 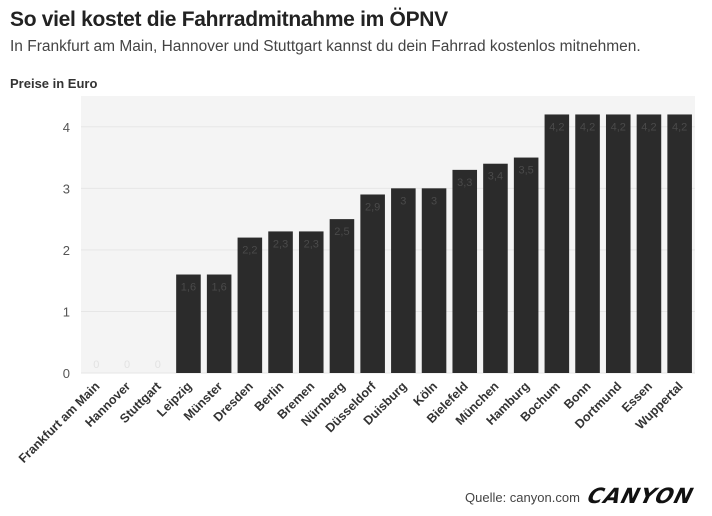 I want to click on data-label: 2,9, so click(x=372, y=207).